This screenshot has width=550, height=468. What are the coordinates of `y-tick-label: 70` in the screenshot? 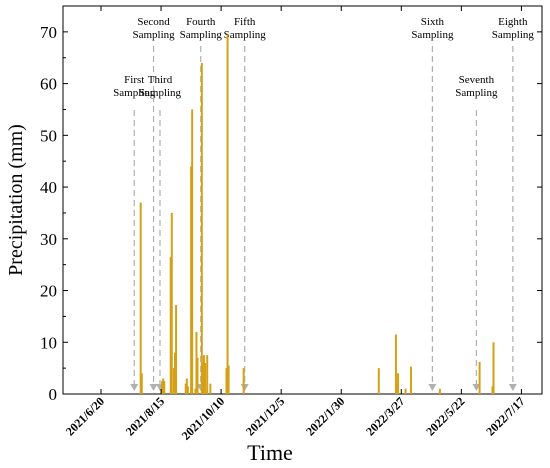 It's located at (48, 32).